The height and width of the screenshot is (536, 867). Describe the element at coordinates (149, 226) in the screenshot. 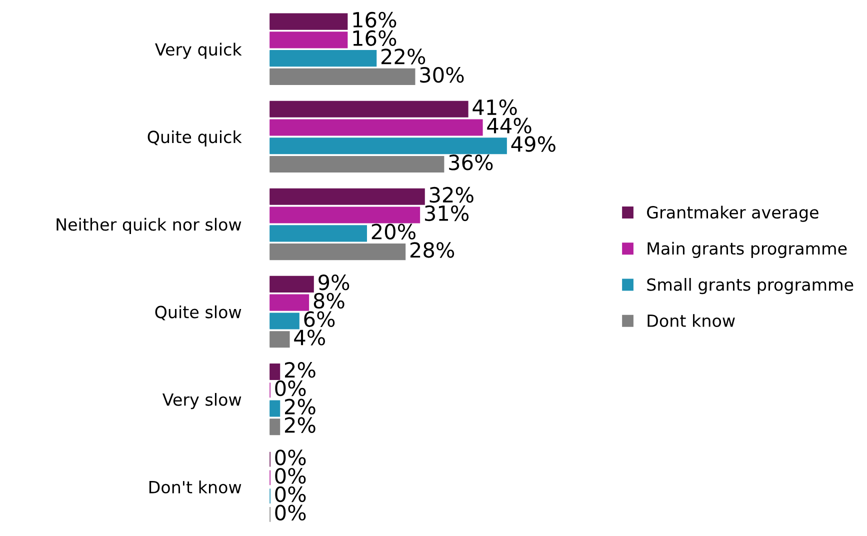

I see `y-tick-label: Neither quick nor slow` at that location.